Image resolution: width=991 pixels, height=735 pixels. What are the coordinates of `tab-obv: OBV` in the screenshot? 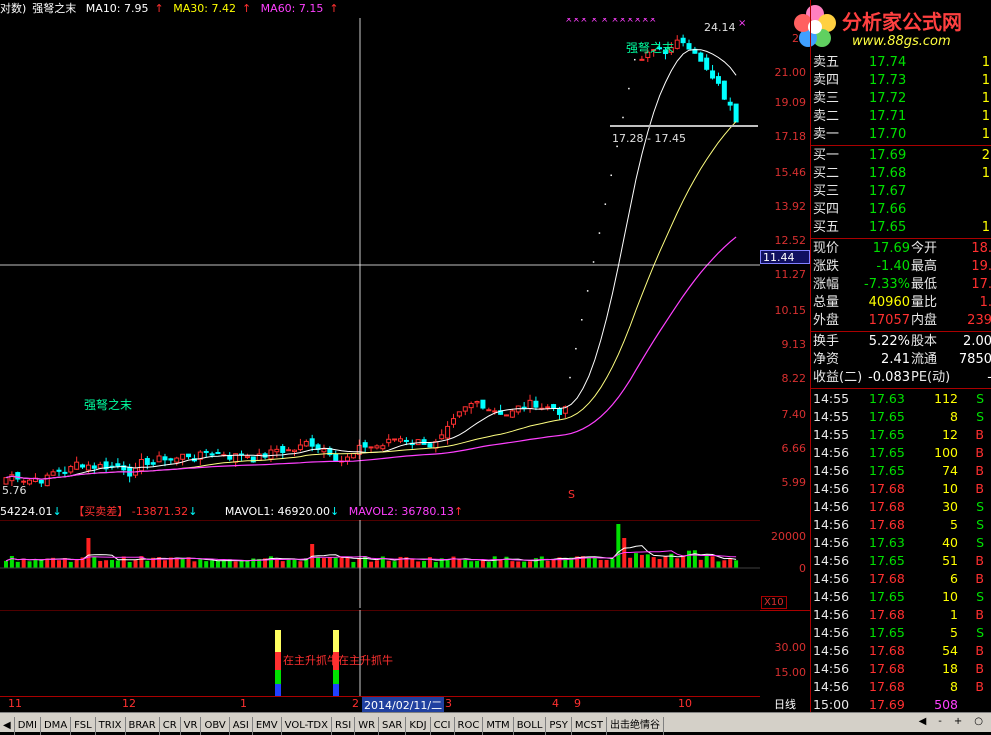 It's located at (215, 726).